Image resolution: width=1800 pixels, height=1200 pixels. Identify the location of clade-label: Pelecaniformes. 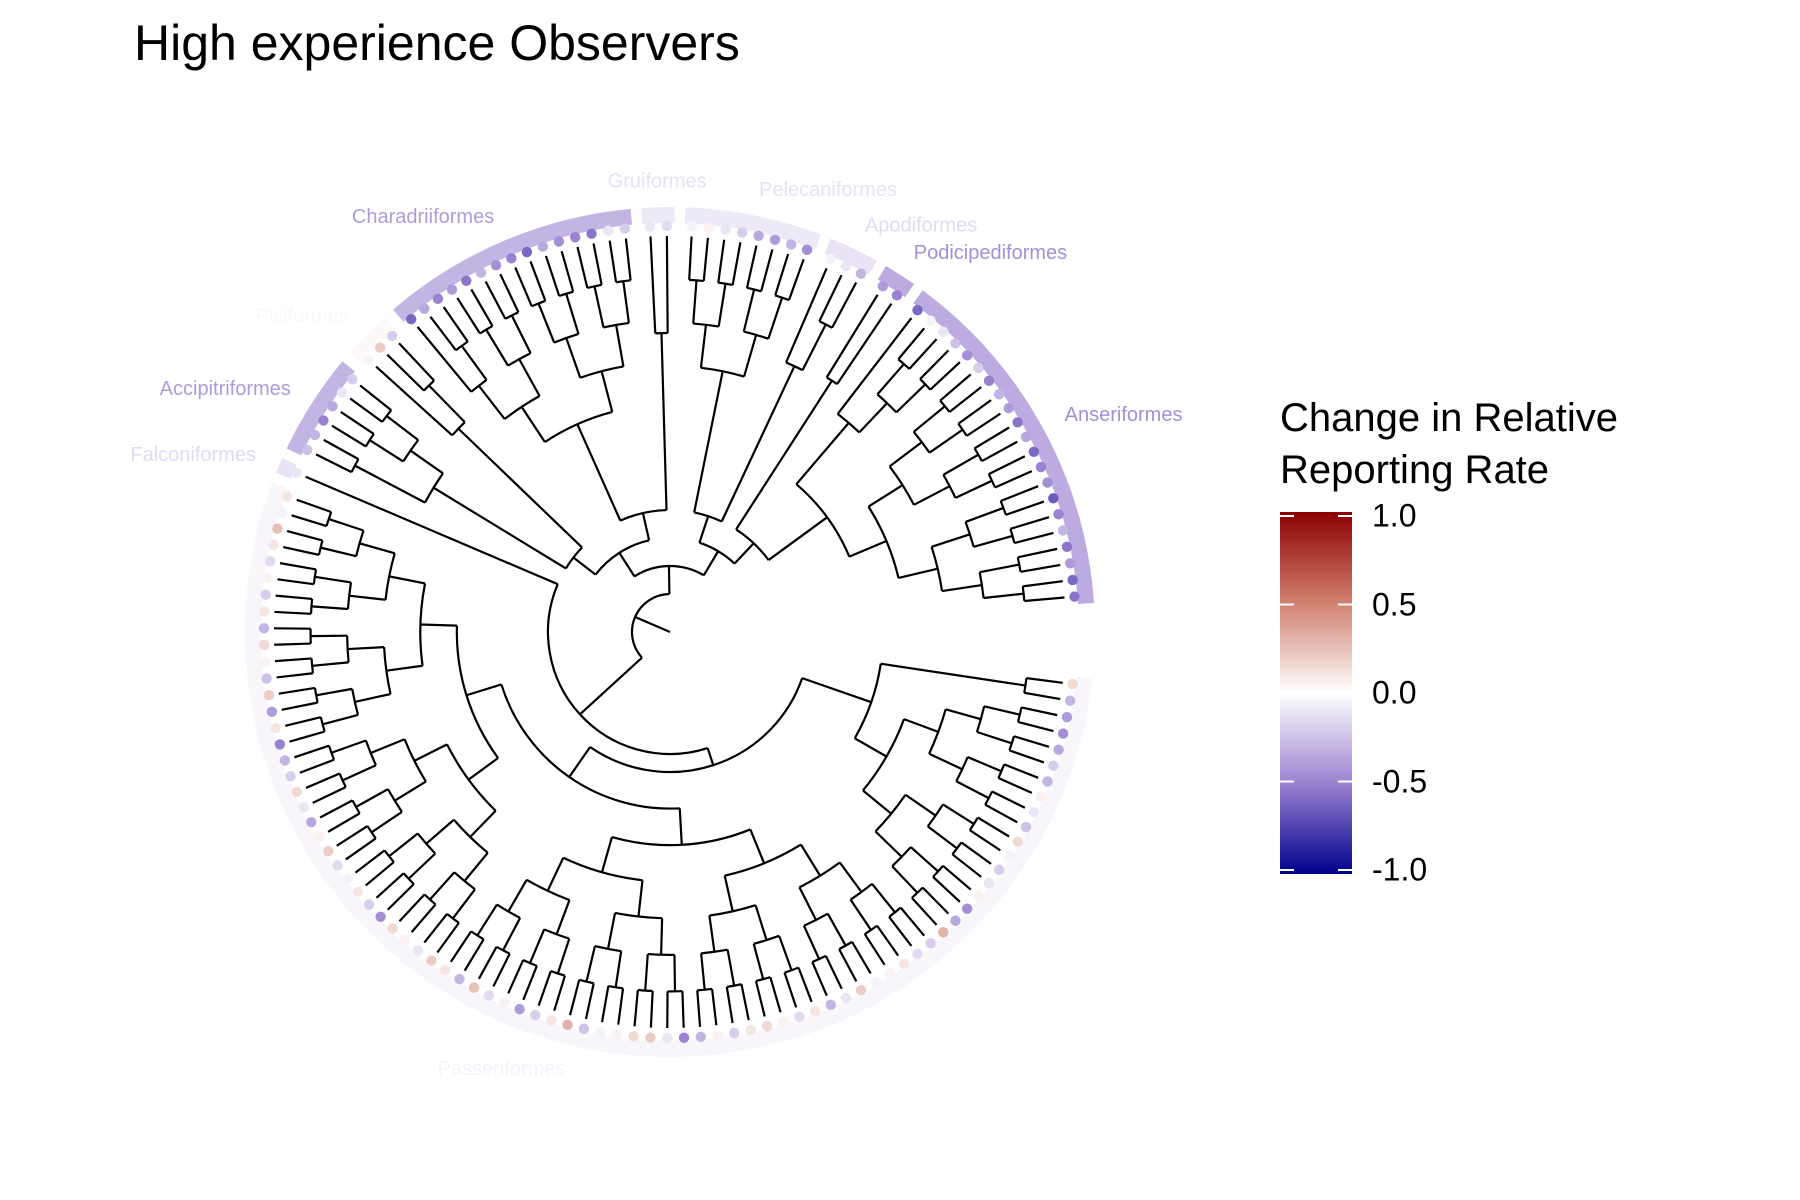
(828, 190).